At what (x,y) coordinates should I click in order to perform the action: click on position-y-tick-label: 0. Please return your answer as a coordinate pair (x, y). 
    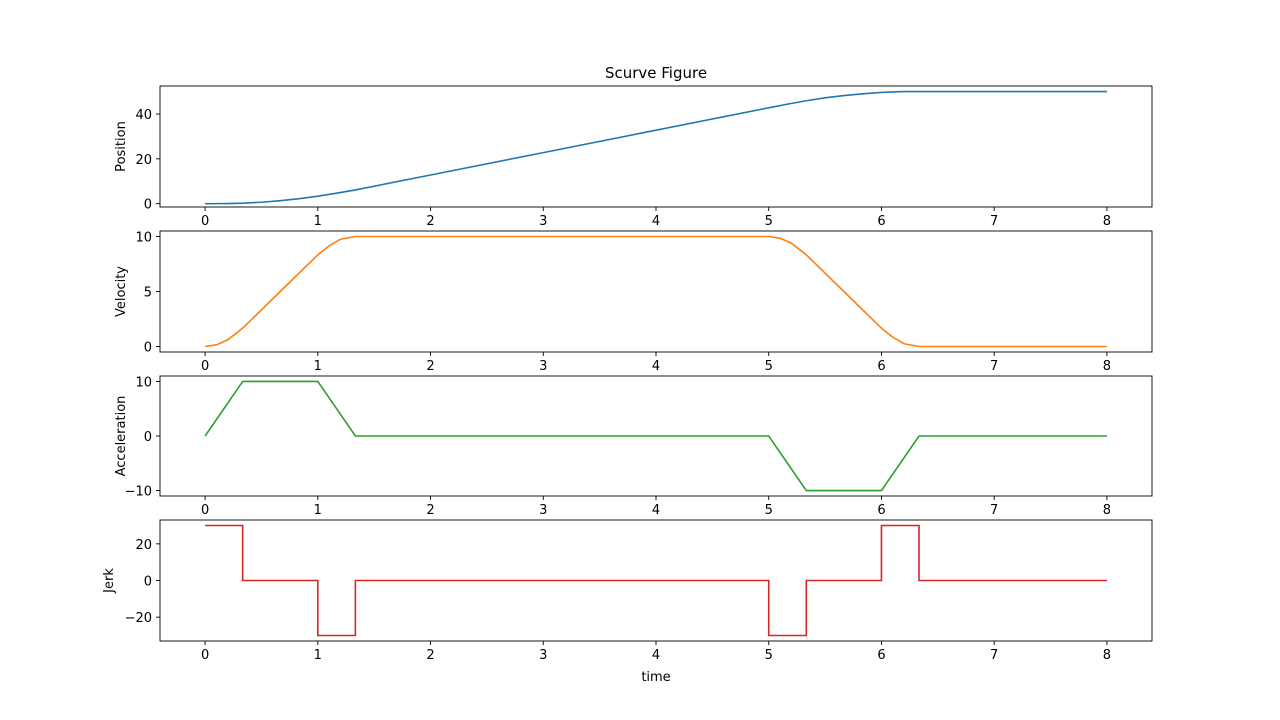
    Looking at the image, I should click on (148, 205).